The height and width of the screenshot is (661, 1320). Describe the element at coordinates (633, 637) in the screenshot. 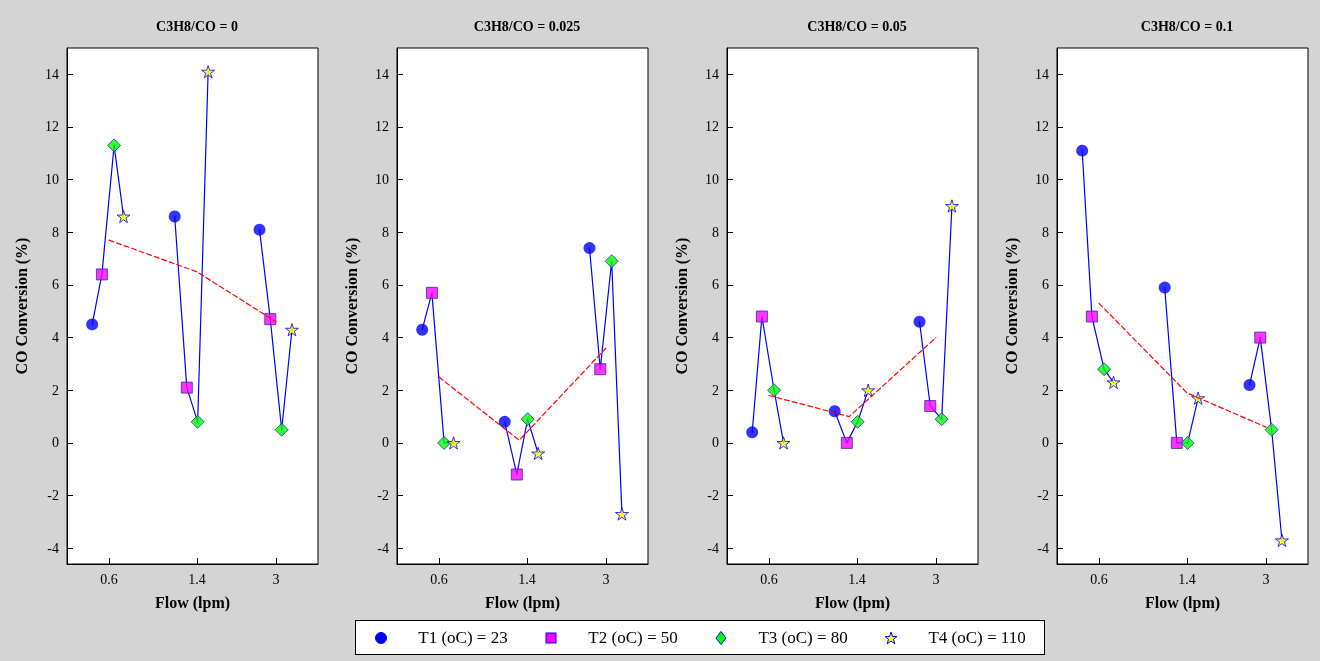

I see `legend-label: T2 (oC) = 50` at that location.